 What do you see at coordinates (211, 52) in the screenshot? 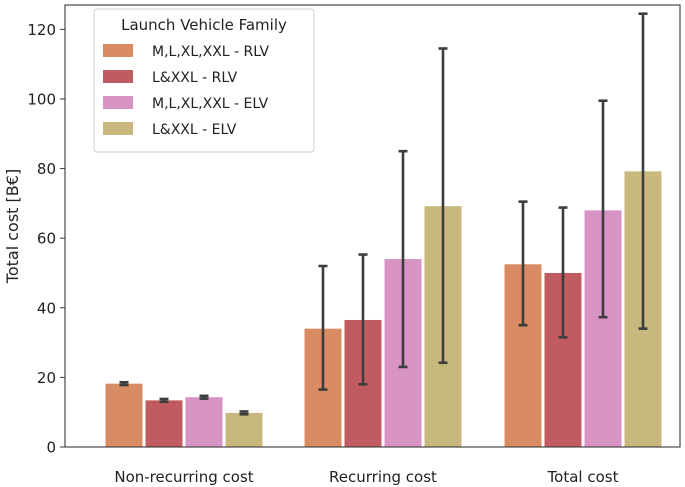
I see `legend-entry: M,L,XL,XXL - RLV` at bounding box center [211, 52].